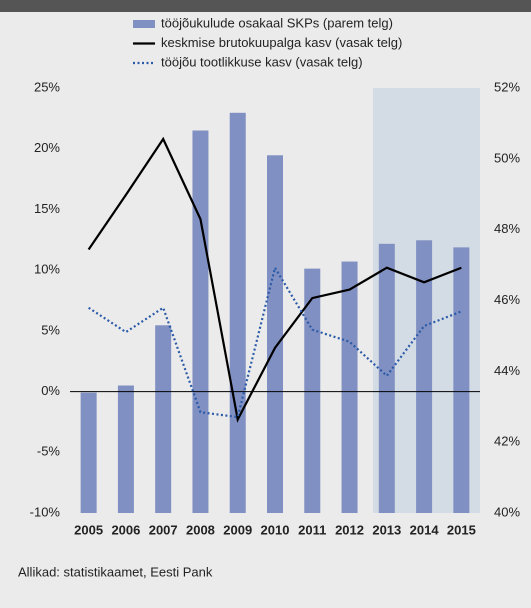 The image size is (531, 608). What do you see at coordinates (507, 228) in the screenshot?
I see `y2-tick-label: 48%` at bounding box center [507, 228].